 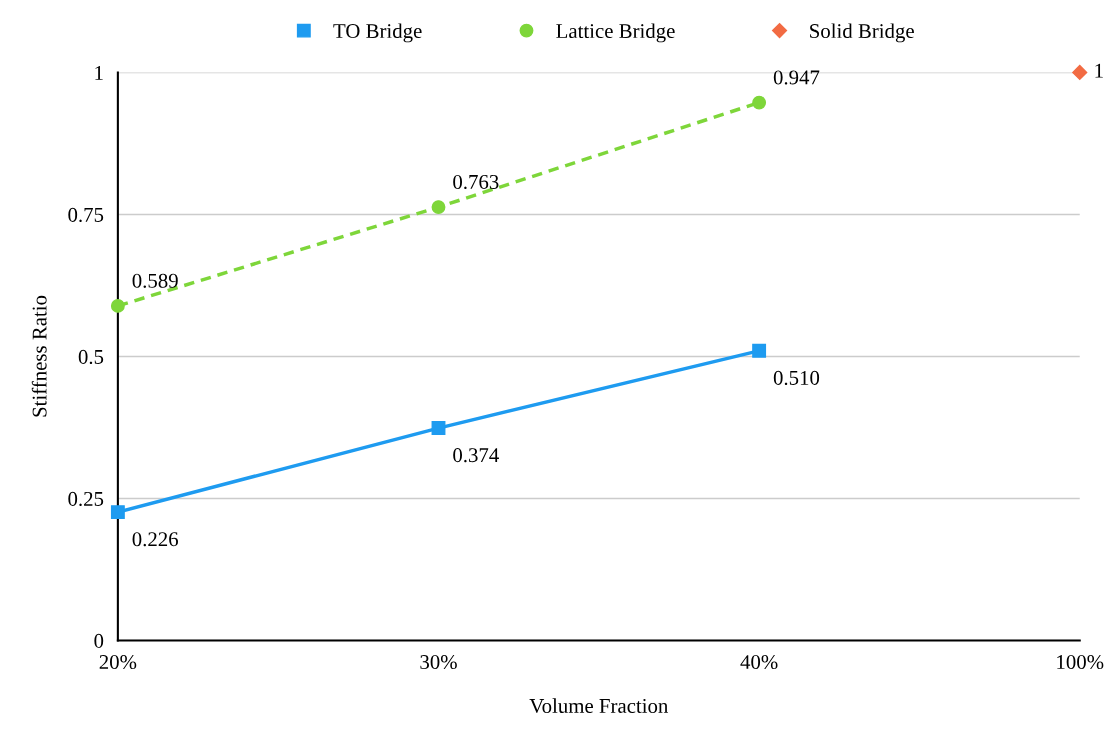 I want to click on y-tick-label: 0.25, so click(x=86, y=499).